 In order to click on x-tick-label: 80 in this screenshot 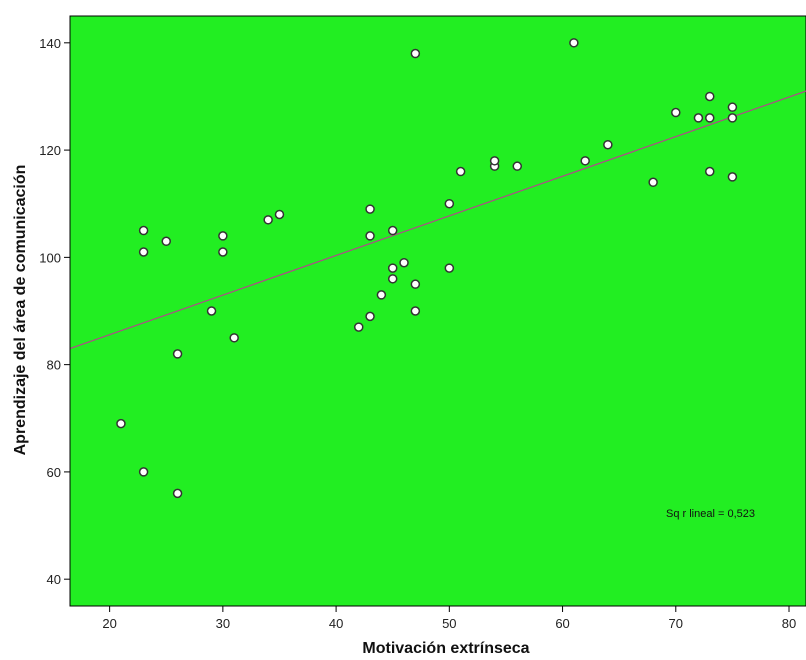, I will do `click(789, 623)`.